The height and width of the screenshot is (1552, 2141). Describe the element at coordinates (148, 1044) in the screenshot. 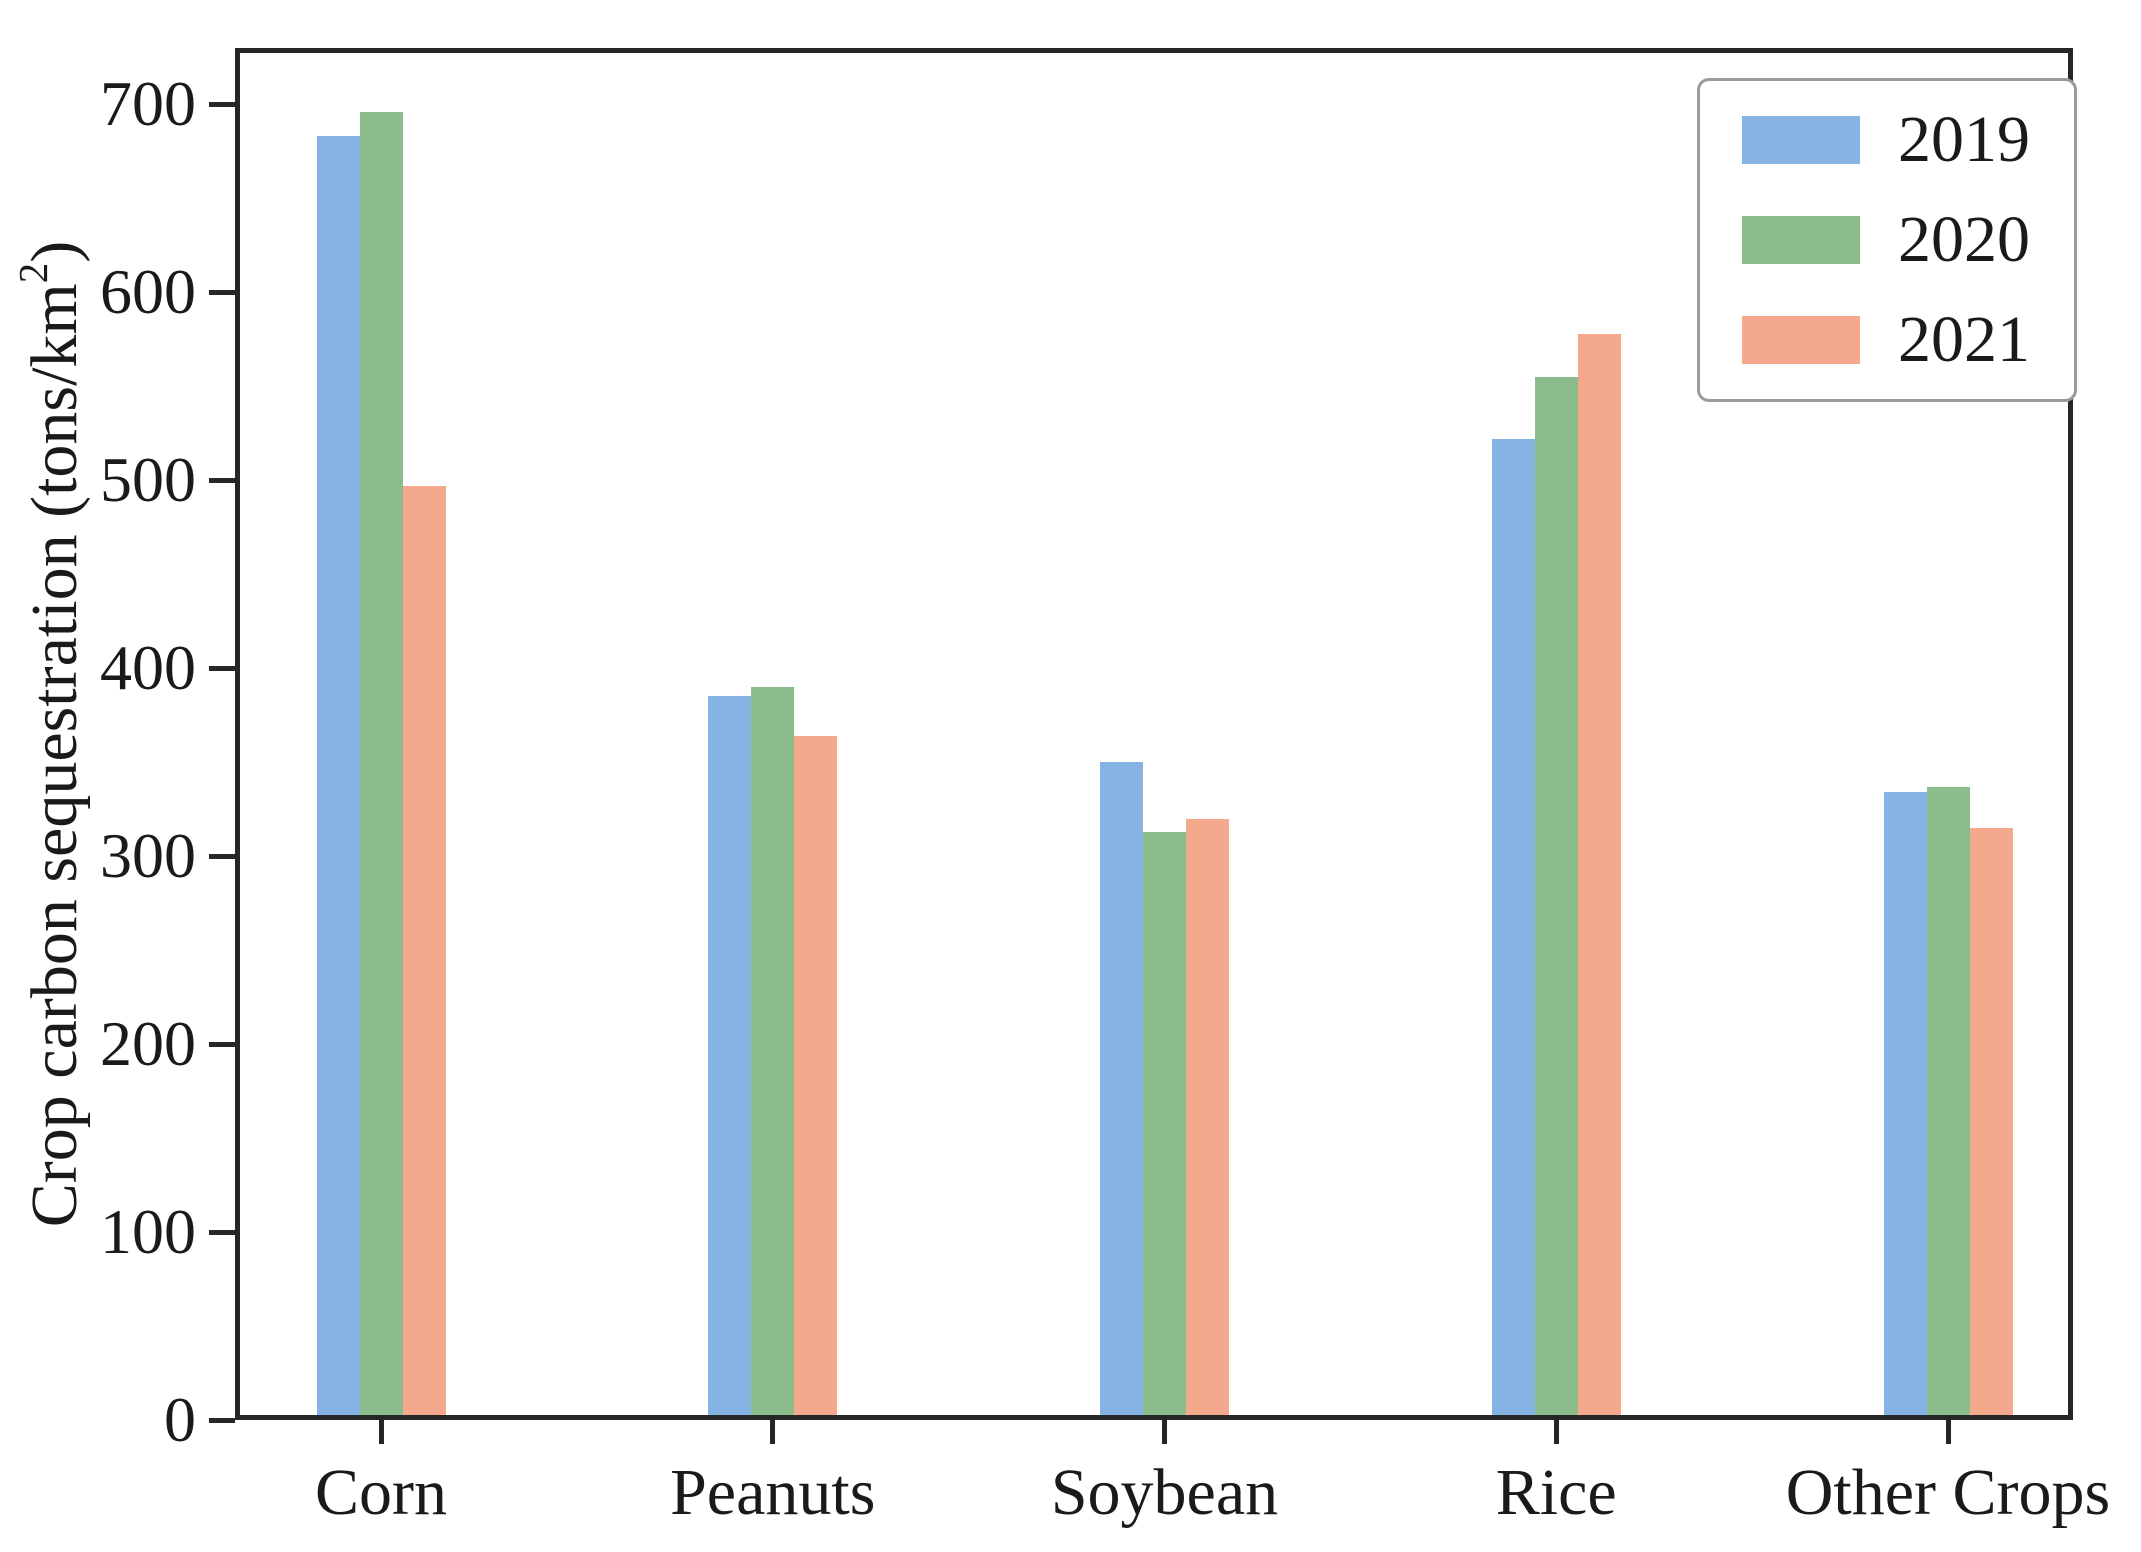

I see `y-tick-label: 200` at that location.